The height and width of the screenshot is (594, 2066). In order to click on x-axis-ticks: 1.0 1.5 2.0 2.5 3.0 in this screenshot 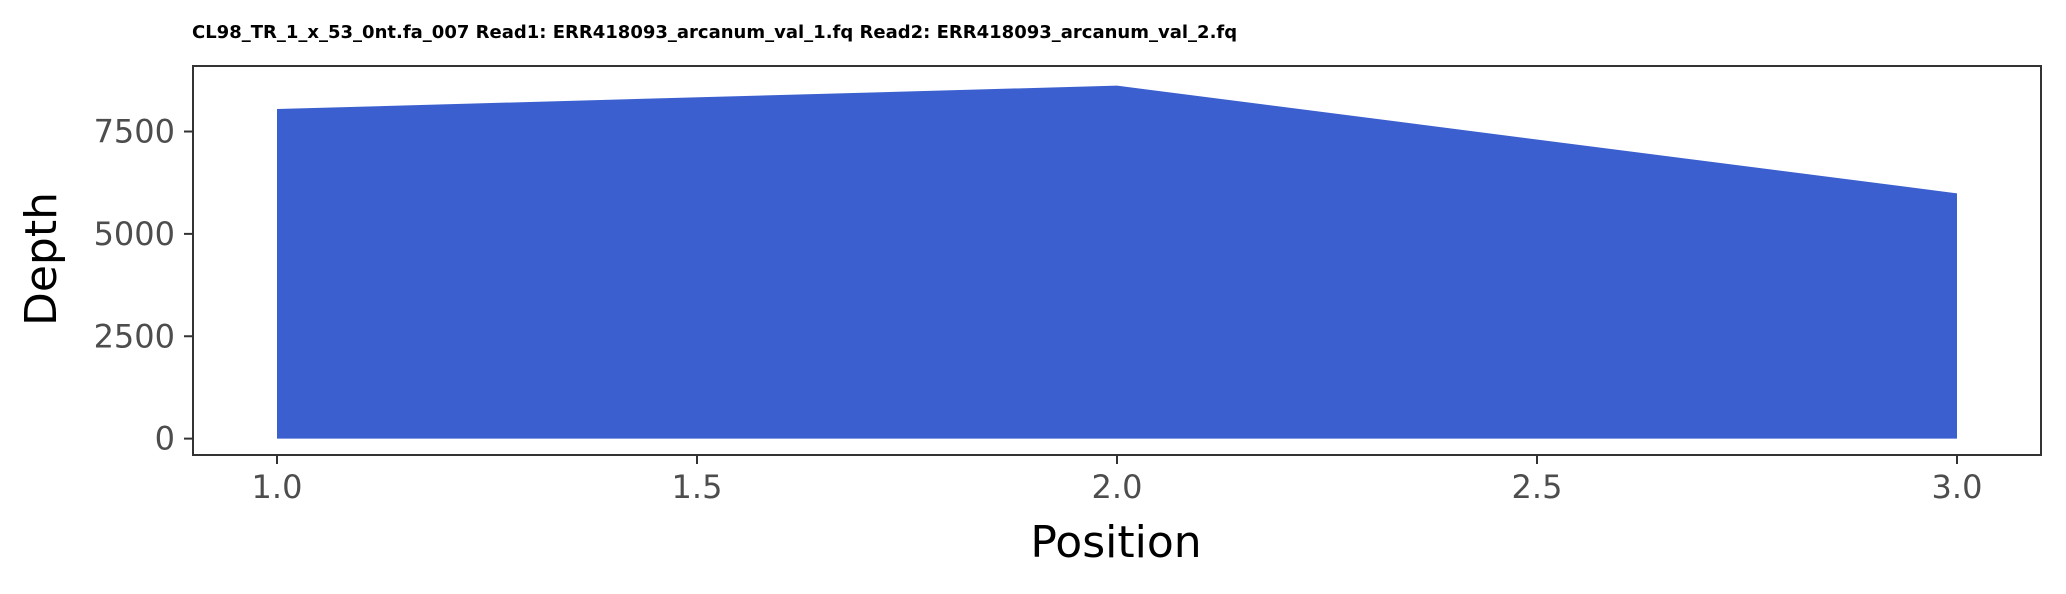, I will do `click(1117, 480)`.